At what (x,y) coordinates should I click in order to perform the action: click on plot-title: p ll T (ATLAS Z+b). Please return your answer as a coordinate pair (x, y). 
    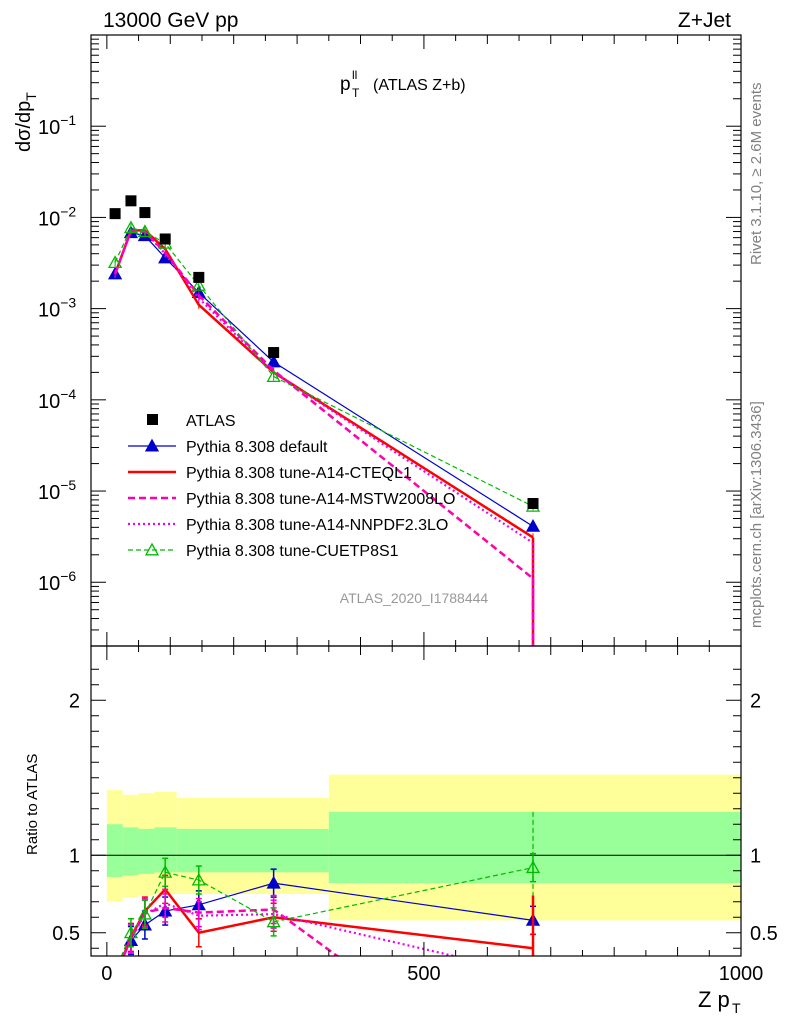
    Looking at the image, I should click on (403, 84).